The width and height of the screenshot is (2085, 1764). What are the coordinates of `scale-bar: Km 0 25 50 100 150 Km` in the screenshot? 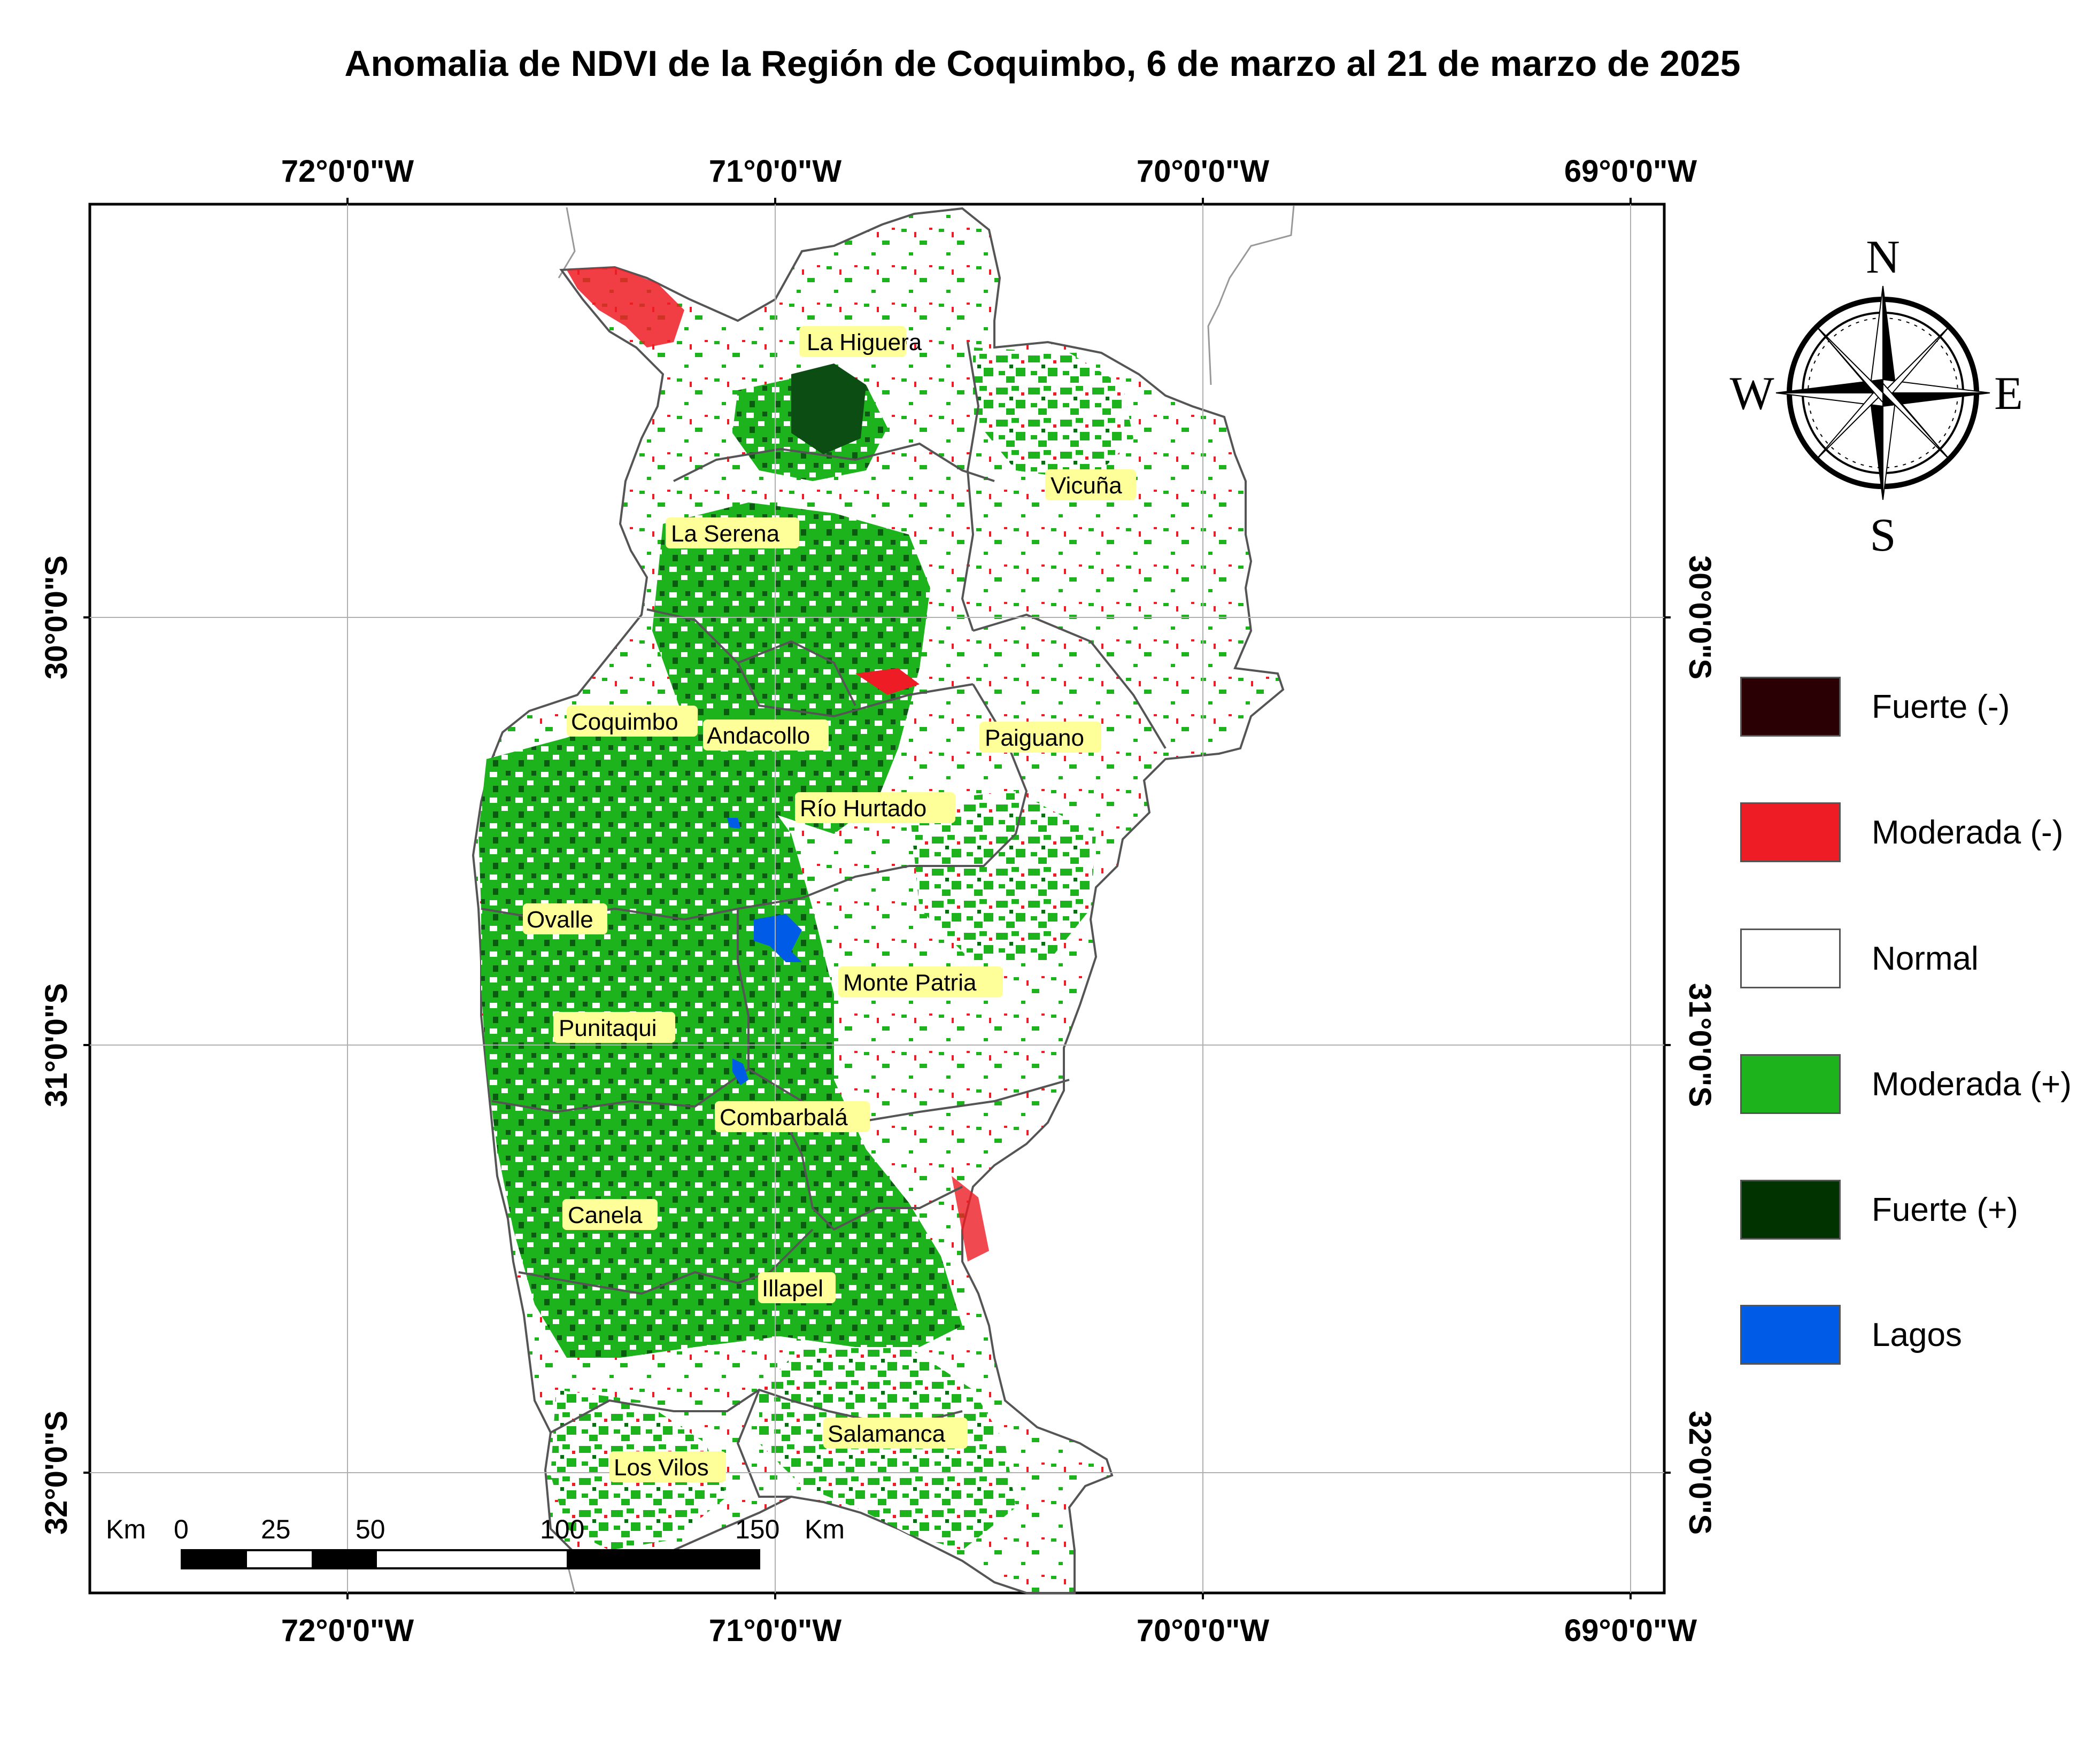 It's located at (475, 1541).